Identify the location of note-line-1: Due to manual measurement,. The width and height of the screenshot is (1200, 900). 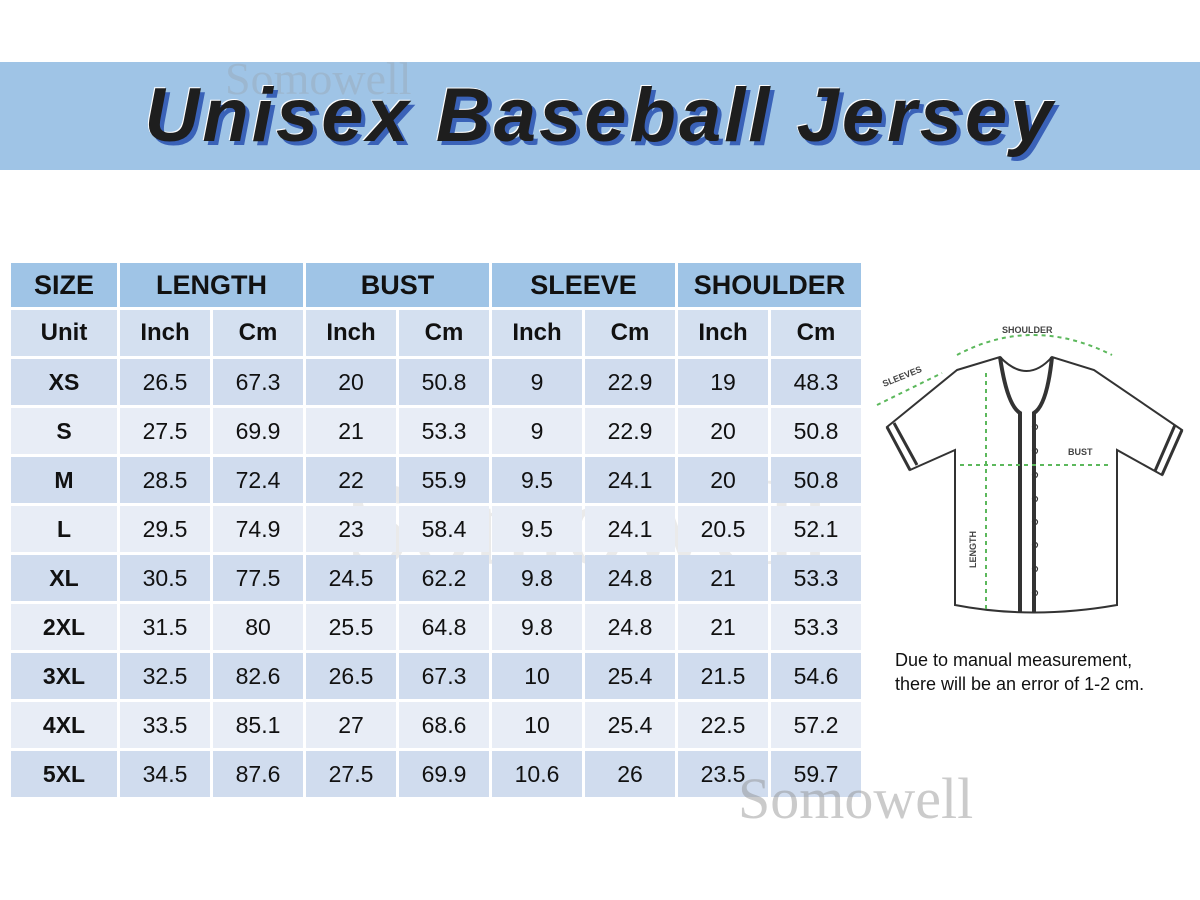
(1014, 660).